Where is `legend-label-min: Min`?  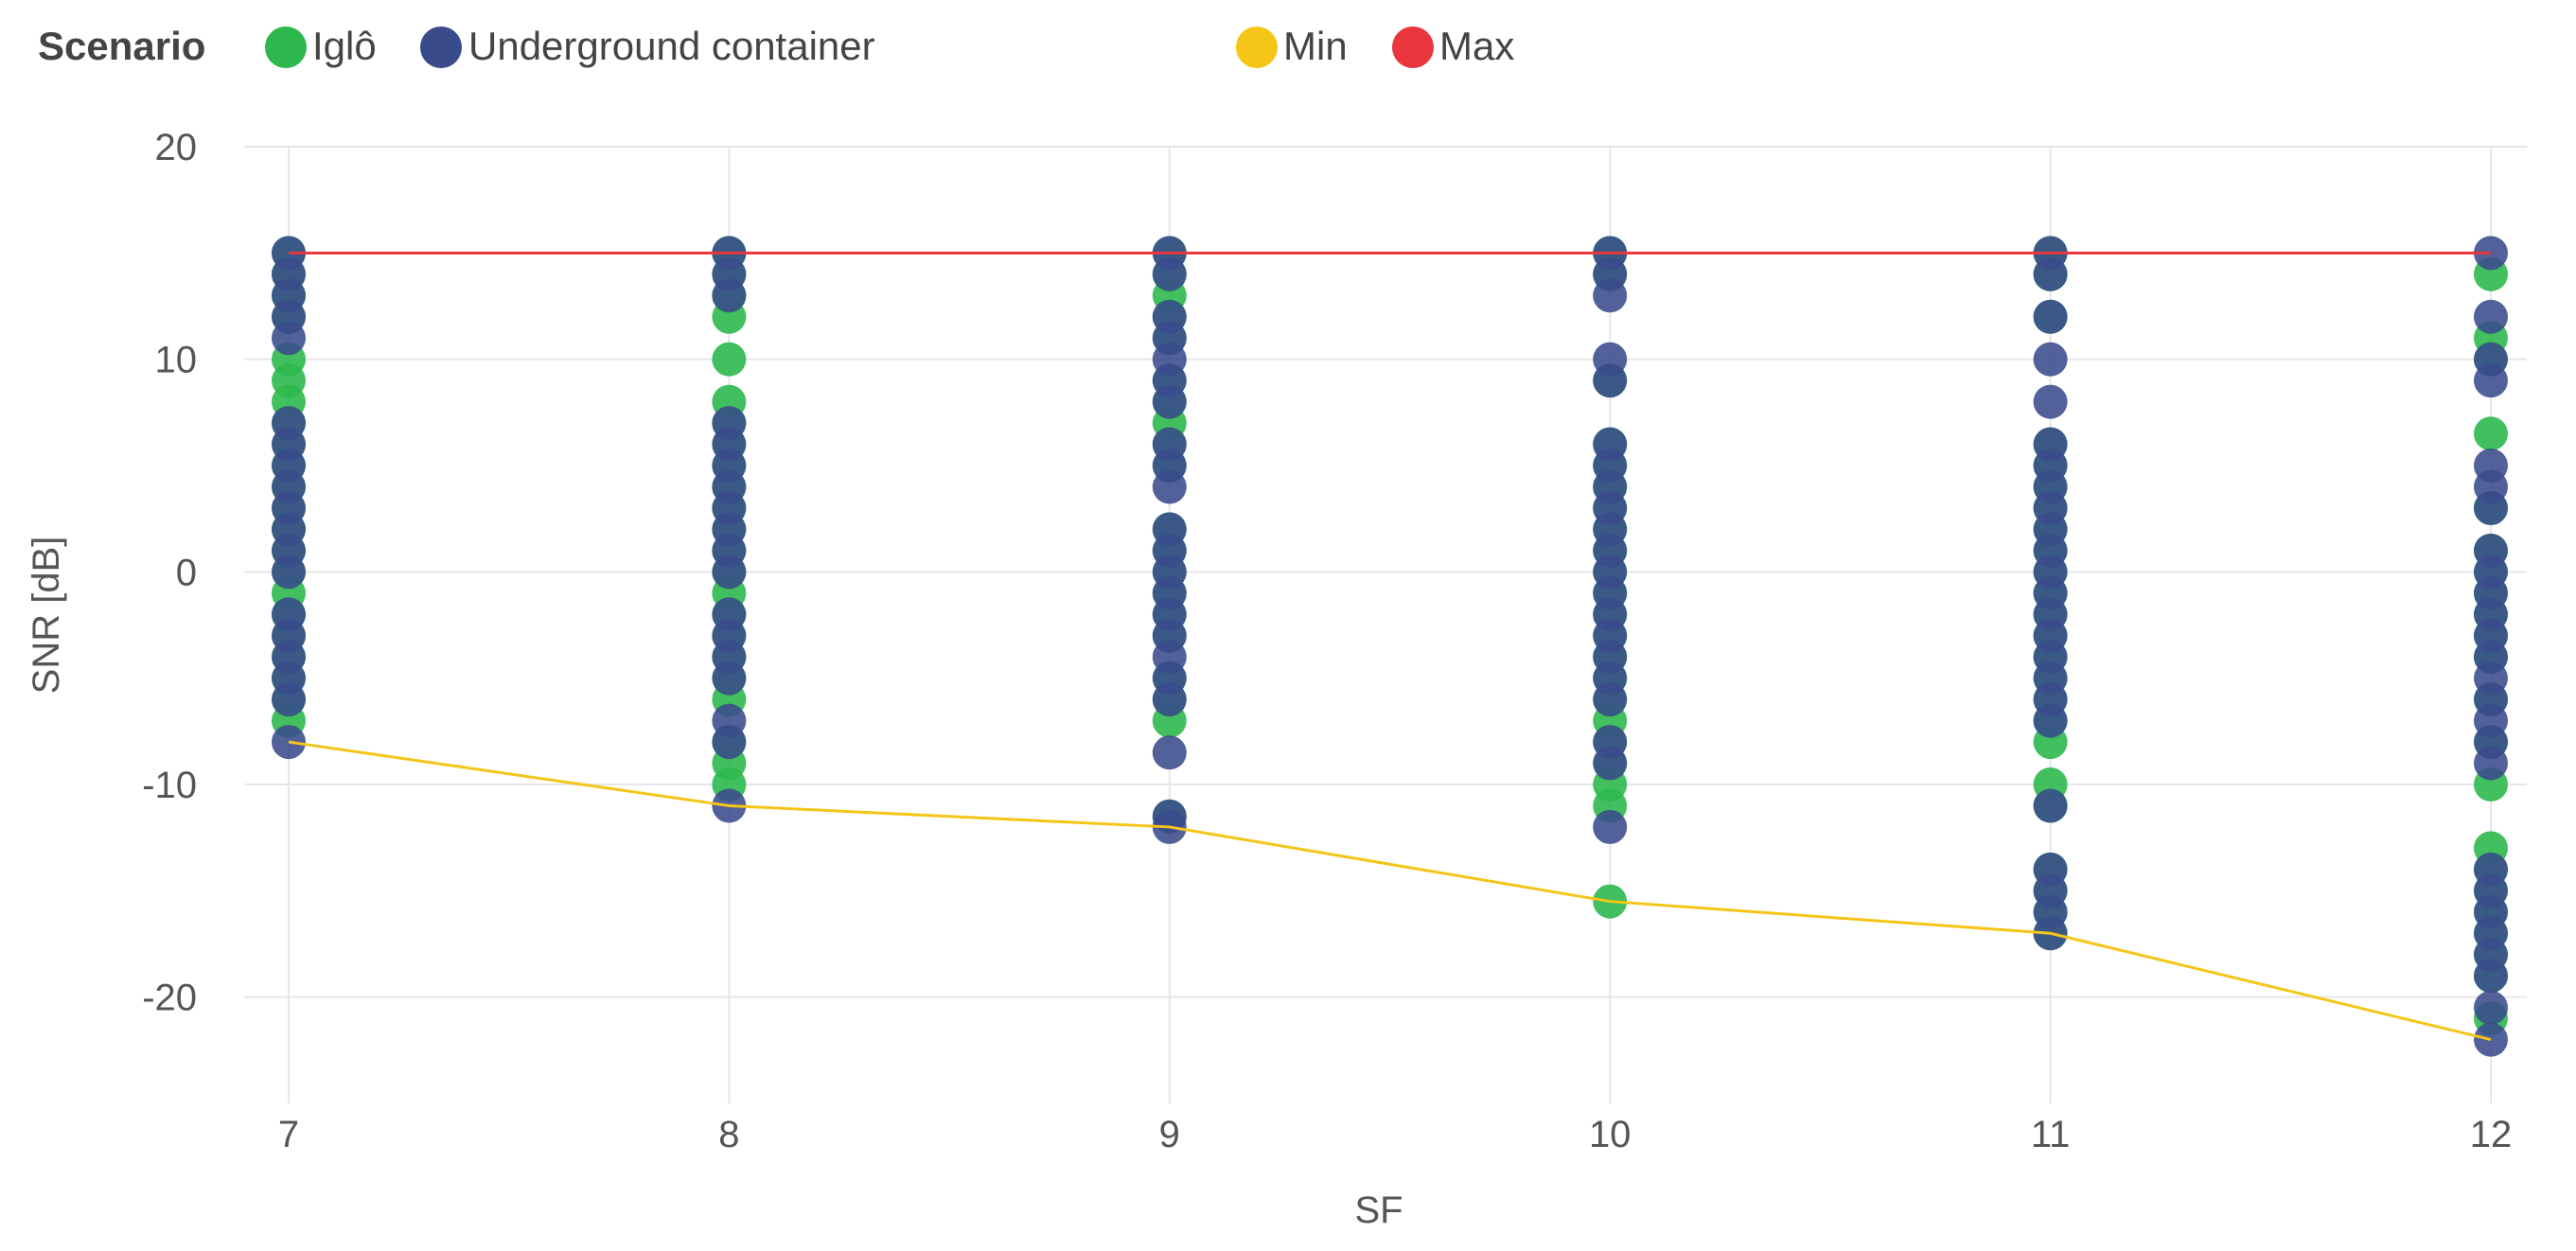
legend-label-min: Min is located at coordinates (1315, 46).